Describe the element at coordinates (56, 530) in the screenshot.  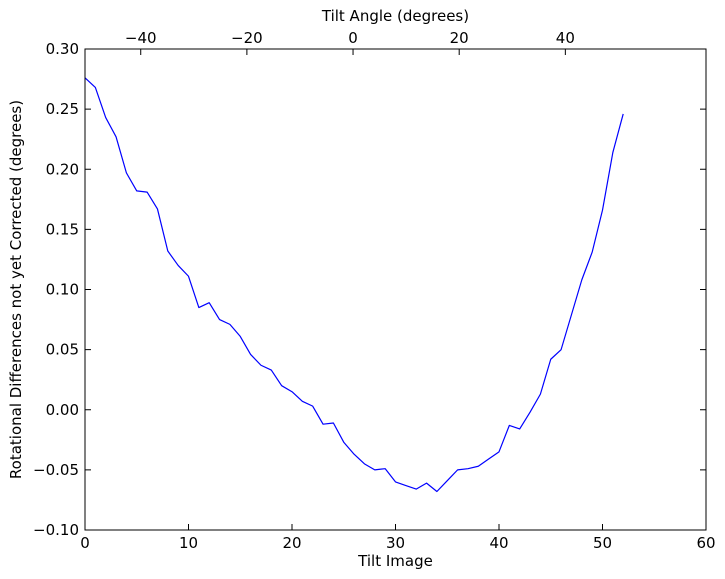
I see `y-tick-label: −0.10` at that location.